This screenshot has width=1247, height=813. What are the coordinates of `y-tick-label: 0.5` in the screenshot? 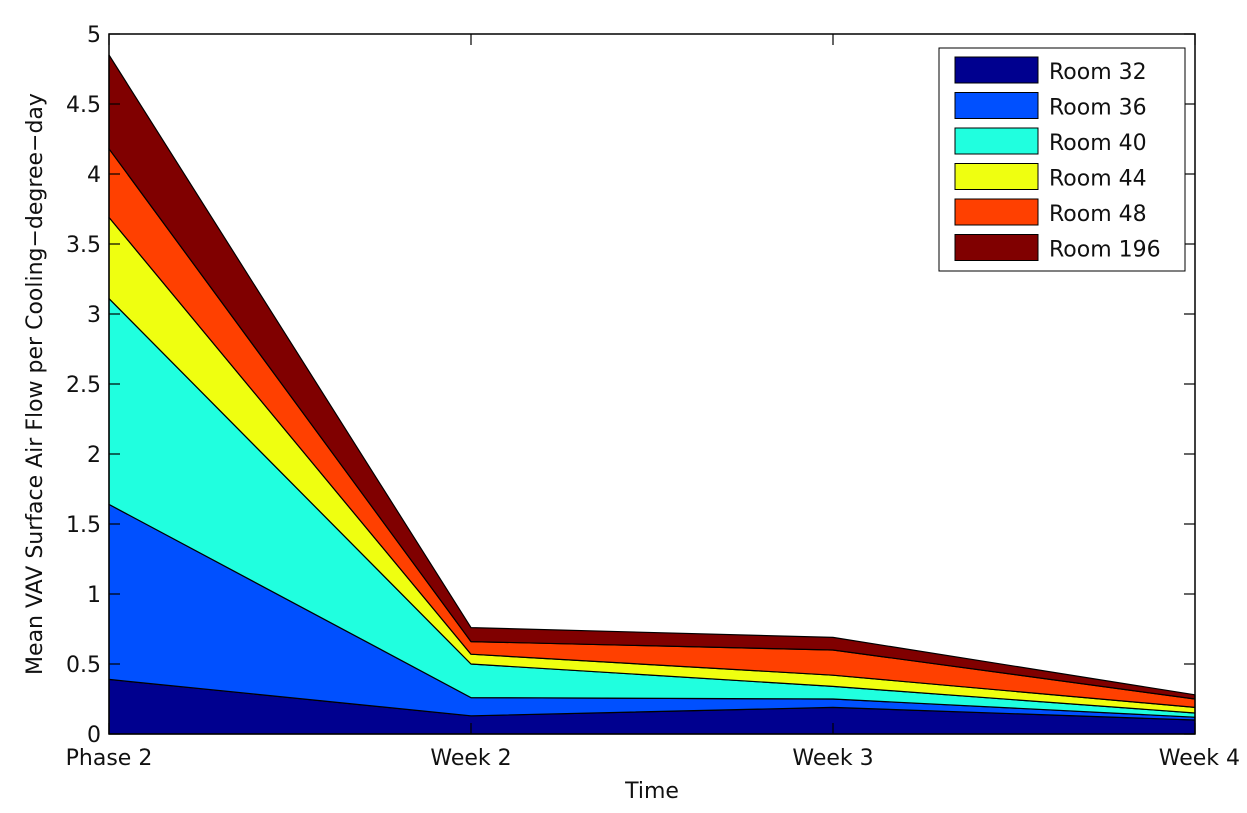 It's located at (83, 665).